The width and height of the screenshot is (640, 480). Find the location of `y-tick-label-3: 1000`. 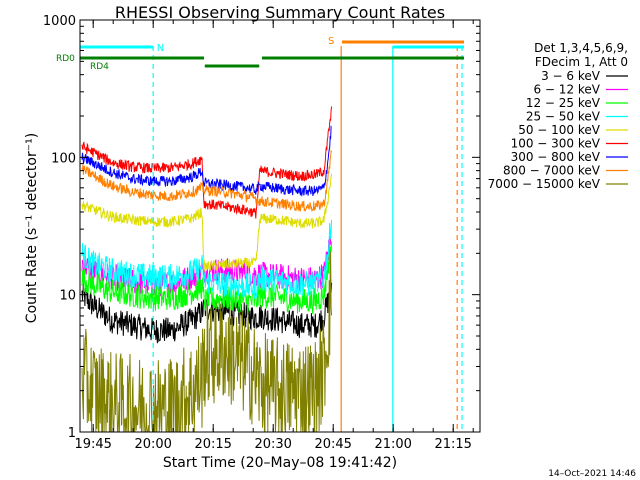

y-tick-label-3: 1000 is located at coordinates (59, 21).